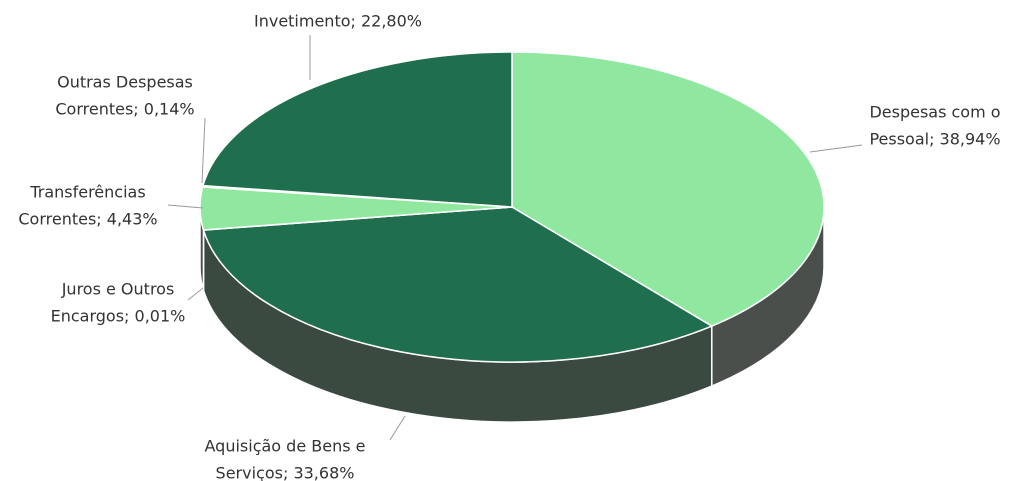  Describe the element at coordinates (87, 219) in the screenshot. I see `data-label: Correntes; 4,43%` at that location.